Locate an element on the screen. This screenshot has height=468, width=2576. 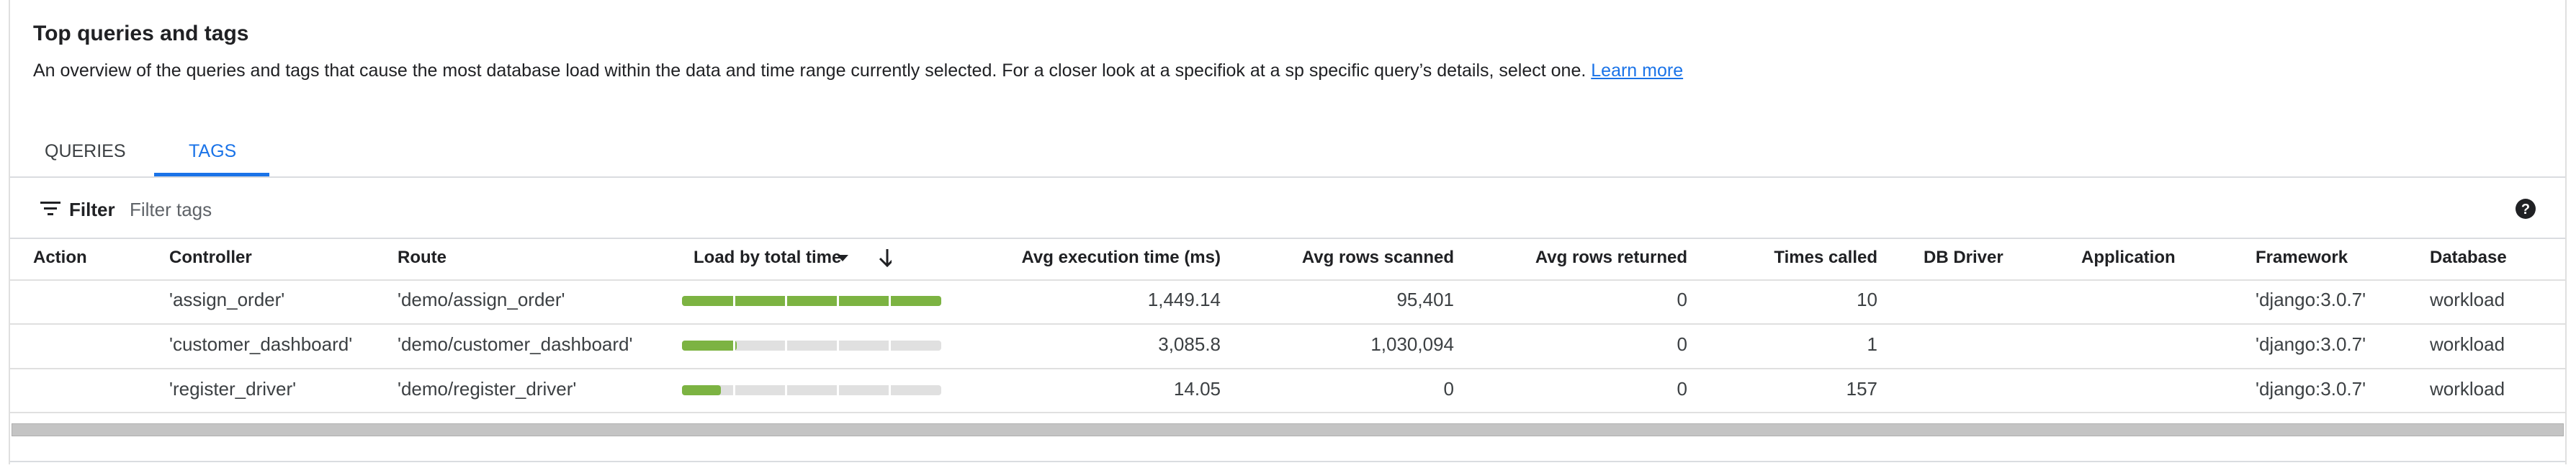
cell: 'demo/register_driver' is located at coordinates (487, 389).